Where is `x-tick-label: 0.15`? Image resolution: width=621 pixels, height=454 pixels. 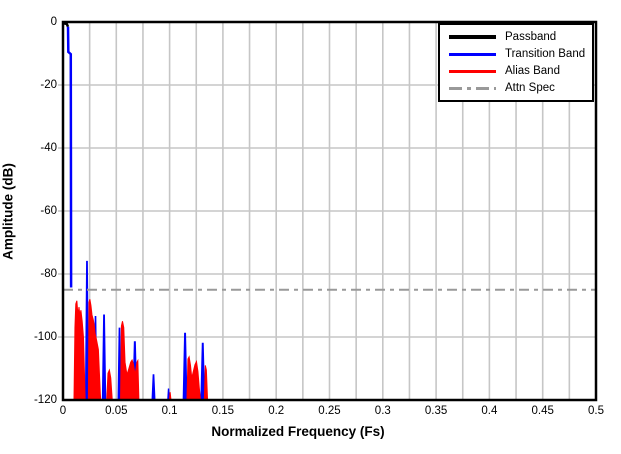
x-tick-label: 0.15 is located at coordinates (223, 411).